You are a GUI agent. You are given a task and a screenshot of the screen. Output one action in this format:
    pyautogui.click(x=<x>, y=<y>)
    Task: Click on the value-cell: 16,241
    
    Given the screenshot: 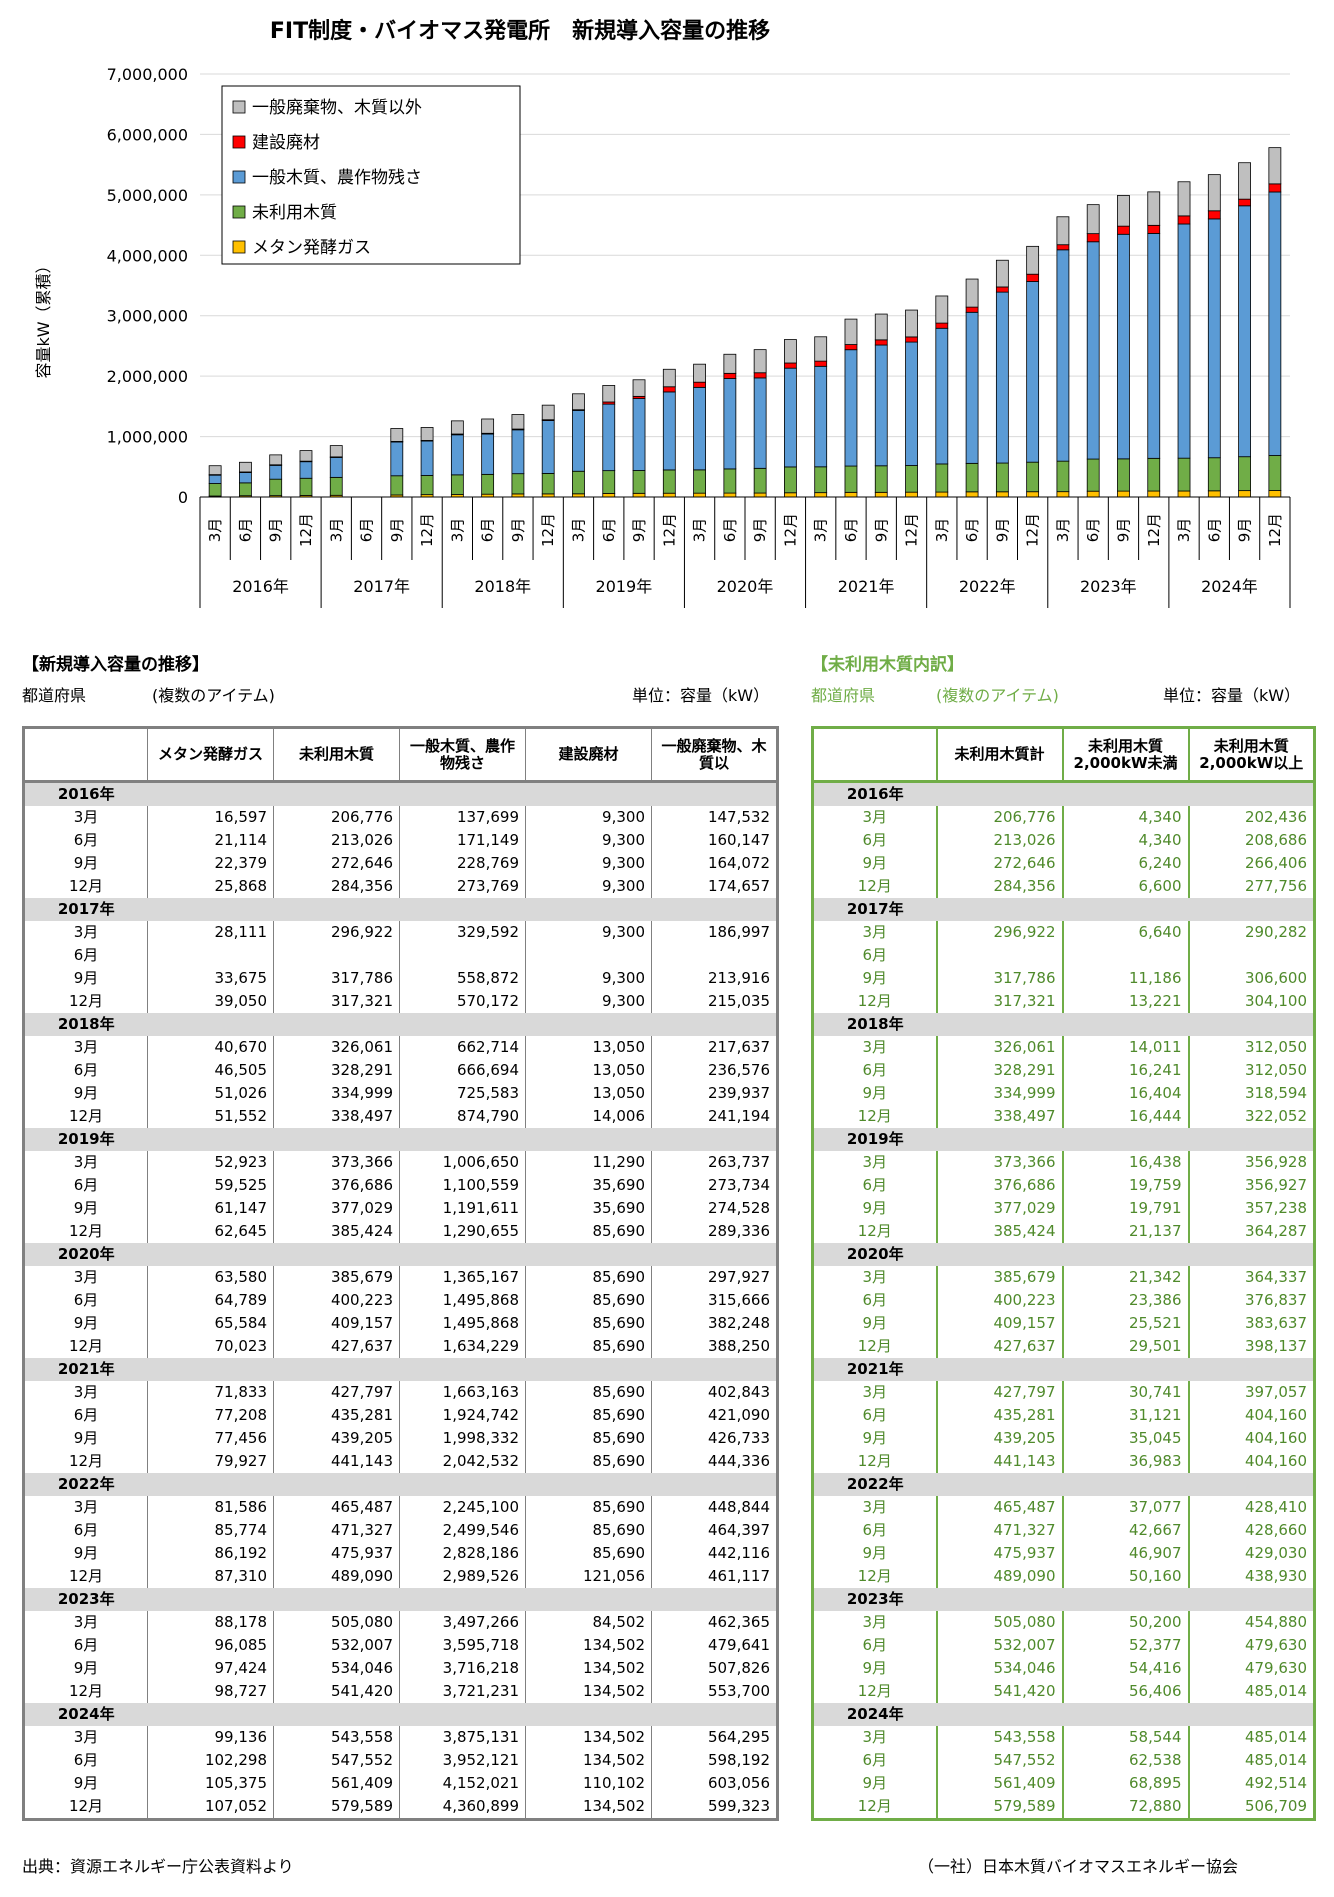 What is the action you would take?
    pyautogui.click(x=1126, y=1070)
    